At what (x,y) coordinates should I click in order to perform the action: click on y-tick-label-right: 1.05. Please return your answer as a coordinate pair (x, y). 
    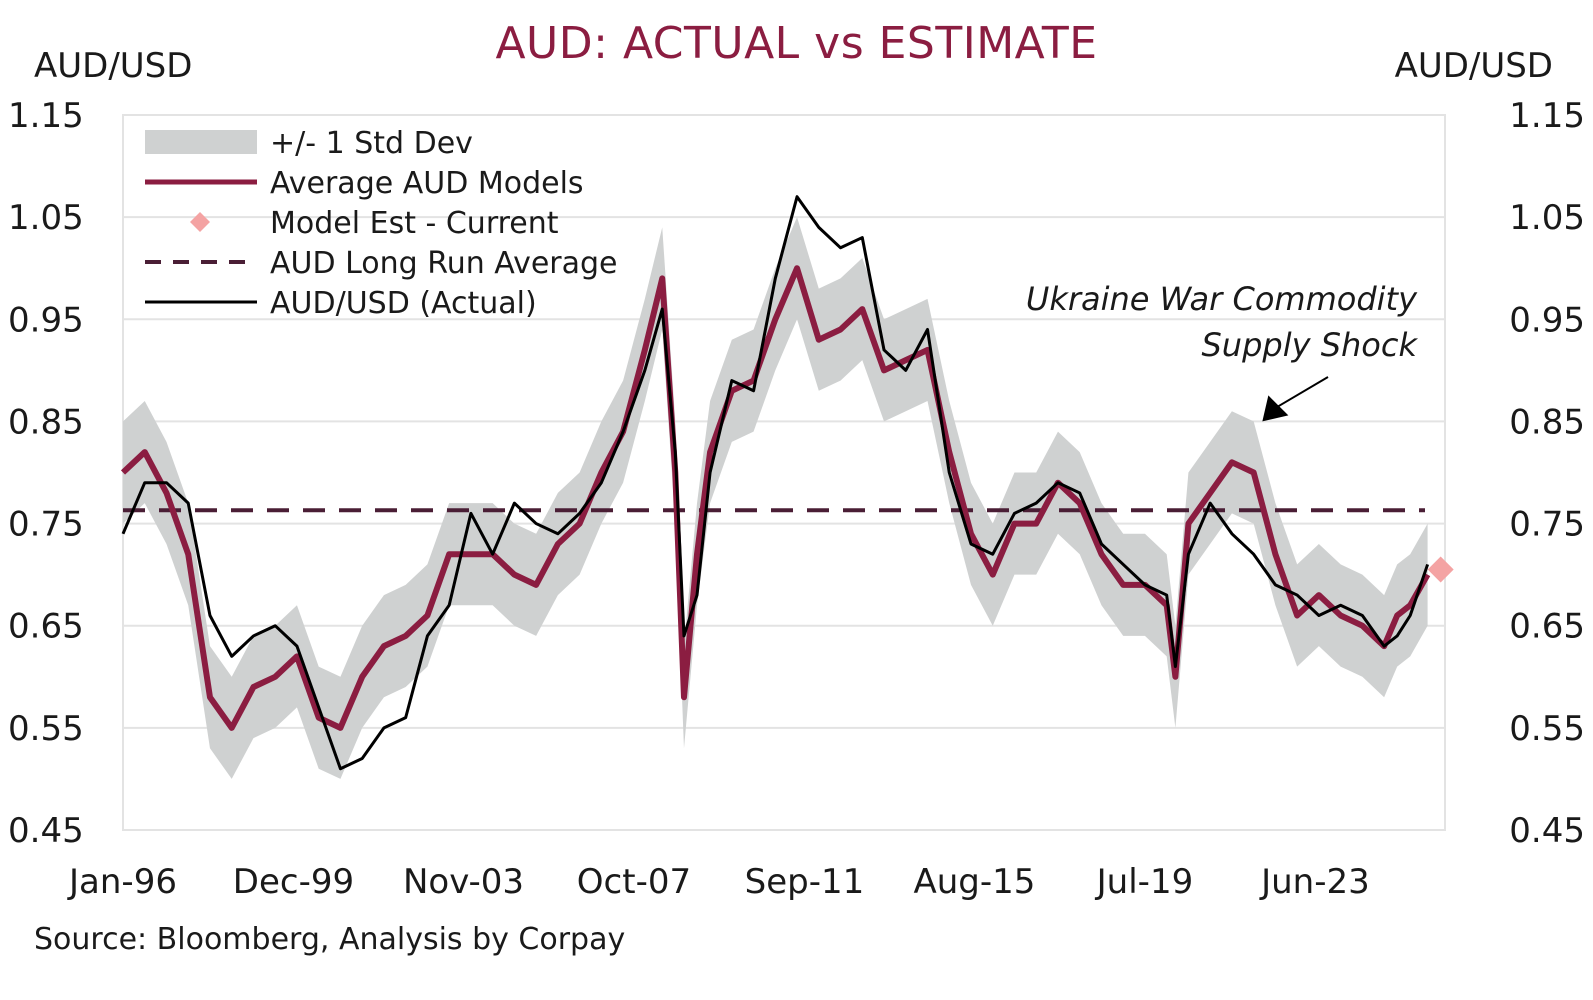
    Looking at the image, I should click on (1547, 218).